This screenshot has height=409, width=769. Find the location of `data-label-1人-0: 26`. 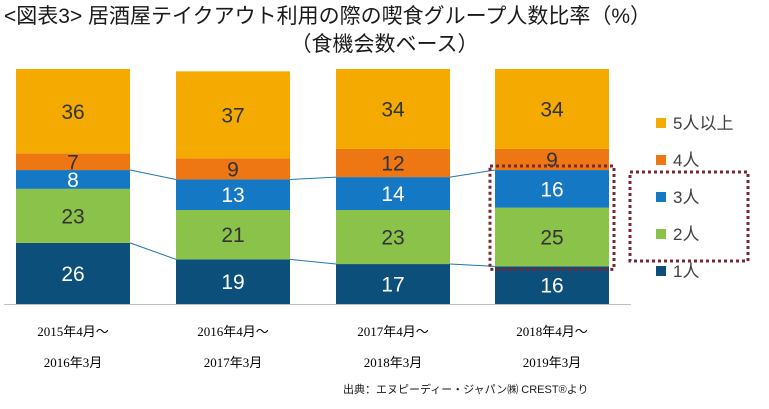

data-label-1人-0: 26 is located at coordinates (72, 274).